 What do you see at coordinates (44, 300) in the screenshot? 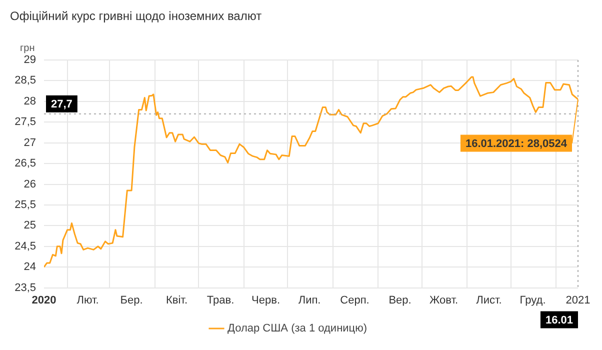
I see `x-tick-label: 2020` at bounding box center [44, 300].